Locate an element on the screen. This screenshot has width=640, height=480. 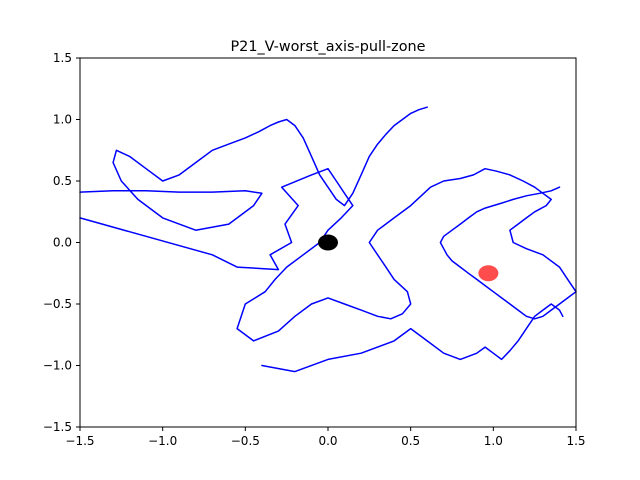
y-tick-label: 1.5 is located at coordinates (62, 58).